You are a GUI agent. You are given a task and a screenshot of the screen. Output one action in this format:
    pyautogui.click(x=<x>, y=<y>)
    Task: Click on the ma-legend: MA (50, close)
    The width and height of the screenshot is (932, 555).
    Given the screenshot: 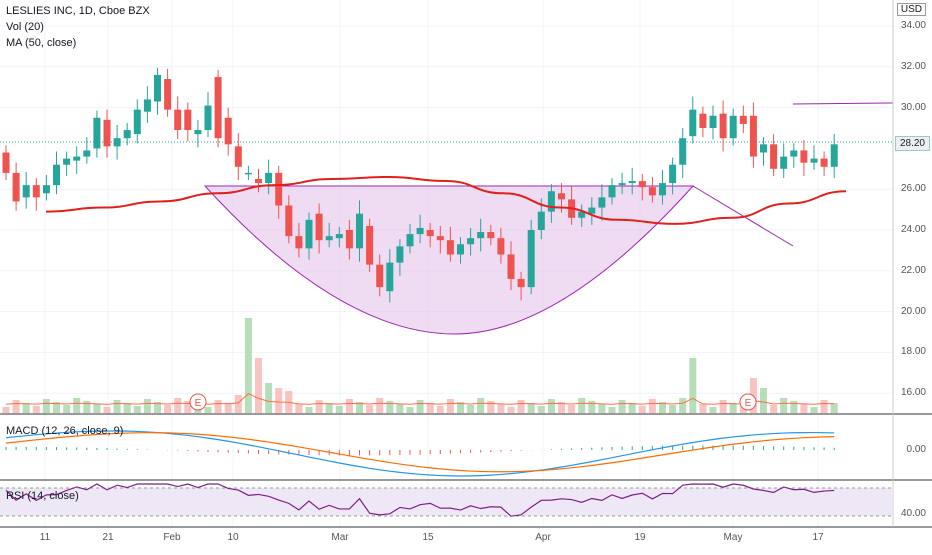 What is the action you would take?
    pyautogui.click(x=41, y=43)
    